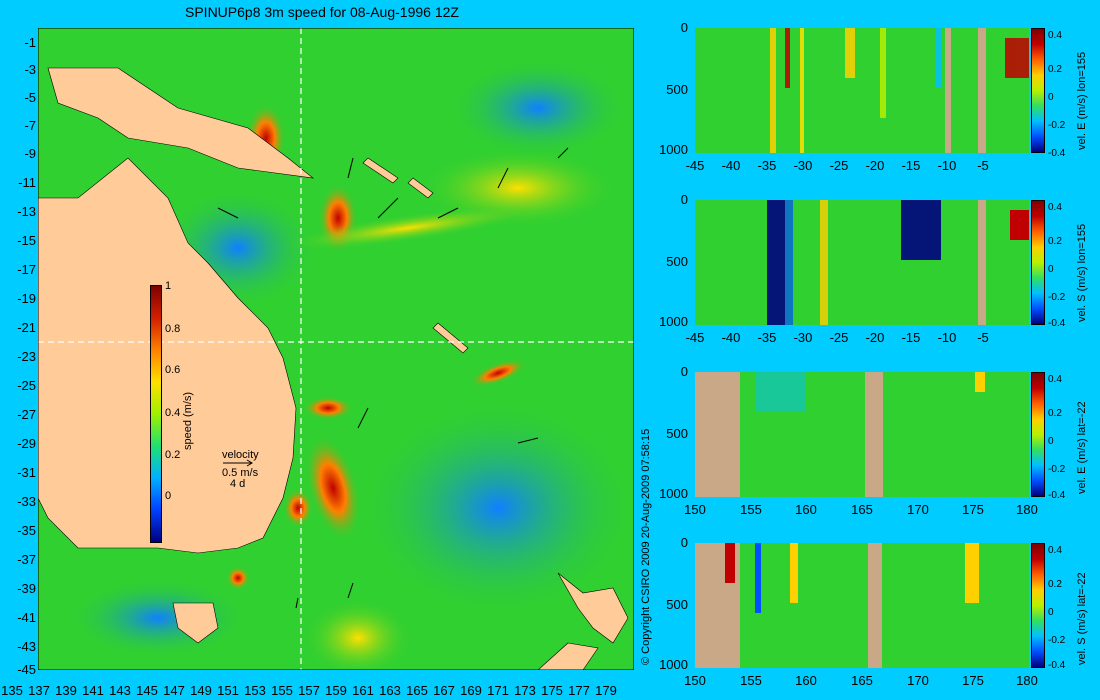 This screenshot has width=1100, height=700. What do you see at coordinates (167, 355) in the screenshot?
I see `australia` at bounding box center [167, 355].